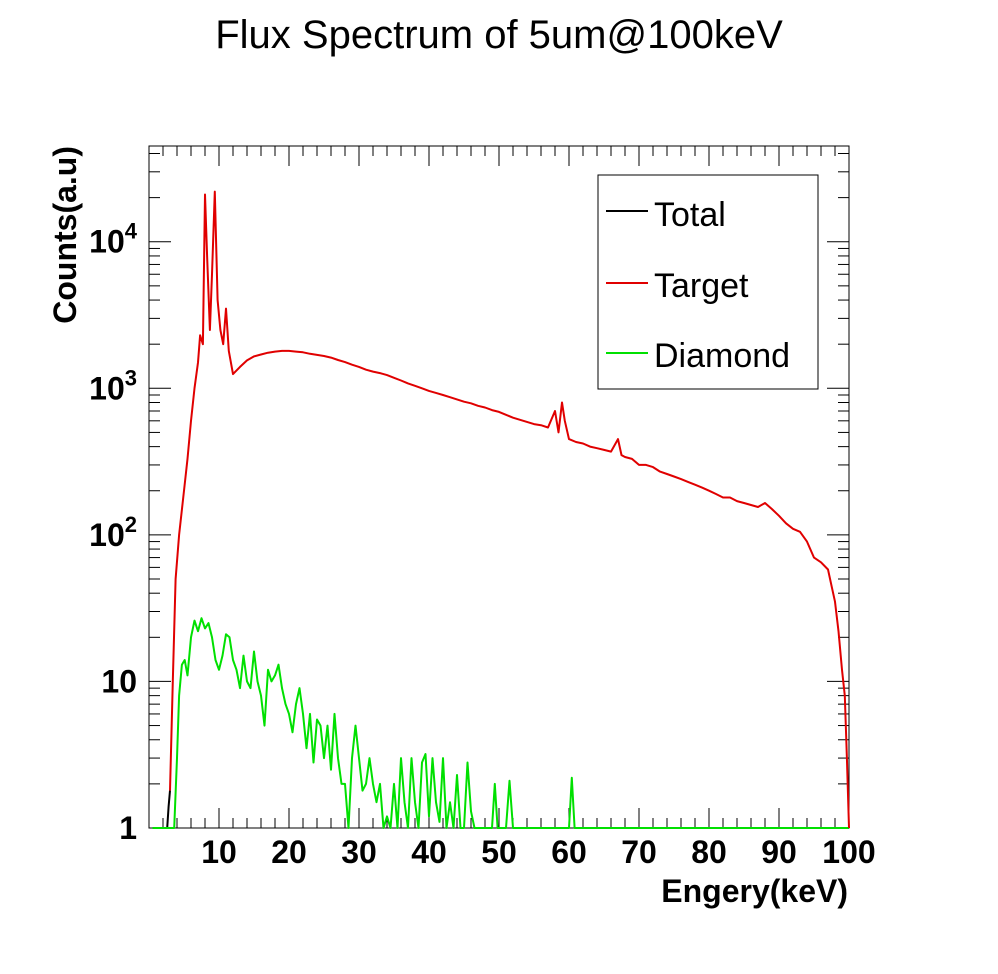 The width and height of the screenshot is (998, 974). What do you see at coordinates (128, 828) in the screenshot?
I see `y-tick-label: 1` at bounding box center [128, 828].